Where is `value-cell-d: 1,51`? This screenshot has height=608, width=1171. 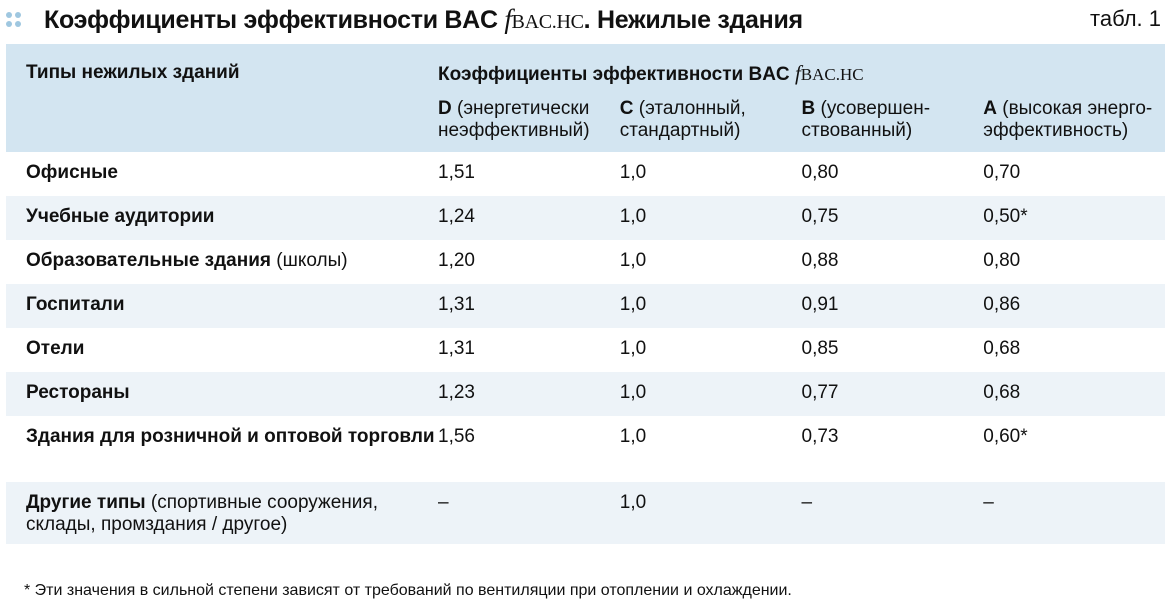
value-cell-d: 1,51 is located at coordinates (456, 172).